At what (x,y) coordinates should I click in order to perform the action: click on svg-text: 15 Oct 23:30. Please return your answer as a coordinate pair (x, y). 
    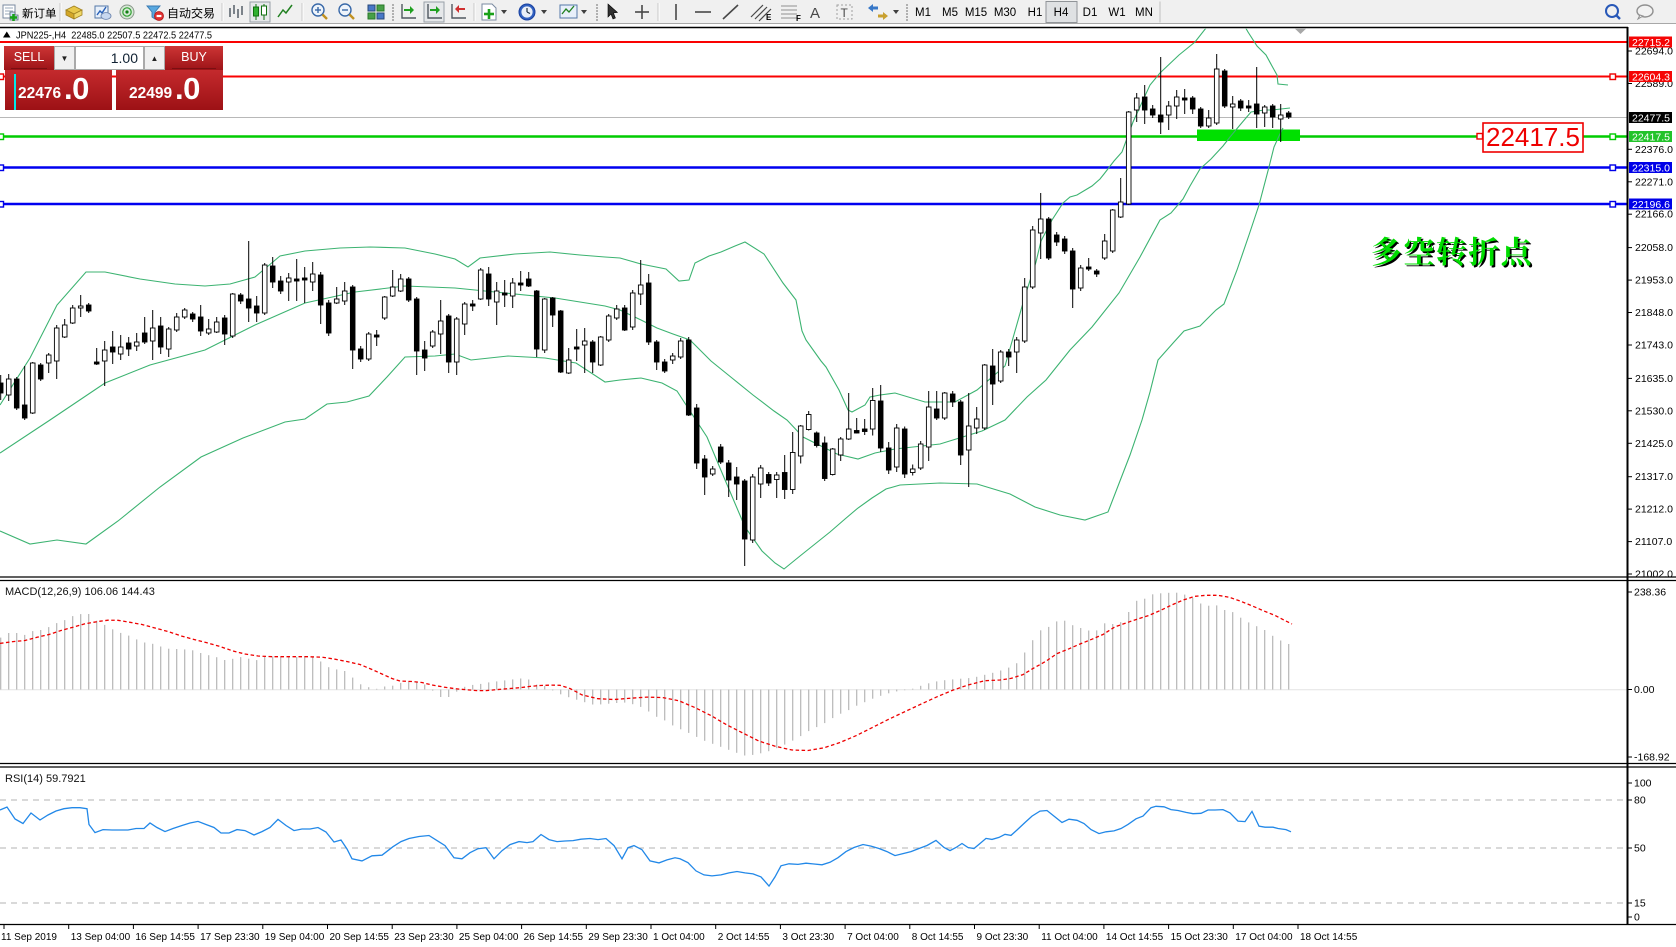
    Looking at the image, I should click on (1200, 937).